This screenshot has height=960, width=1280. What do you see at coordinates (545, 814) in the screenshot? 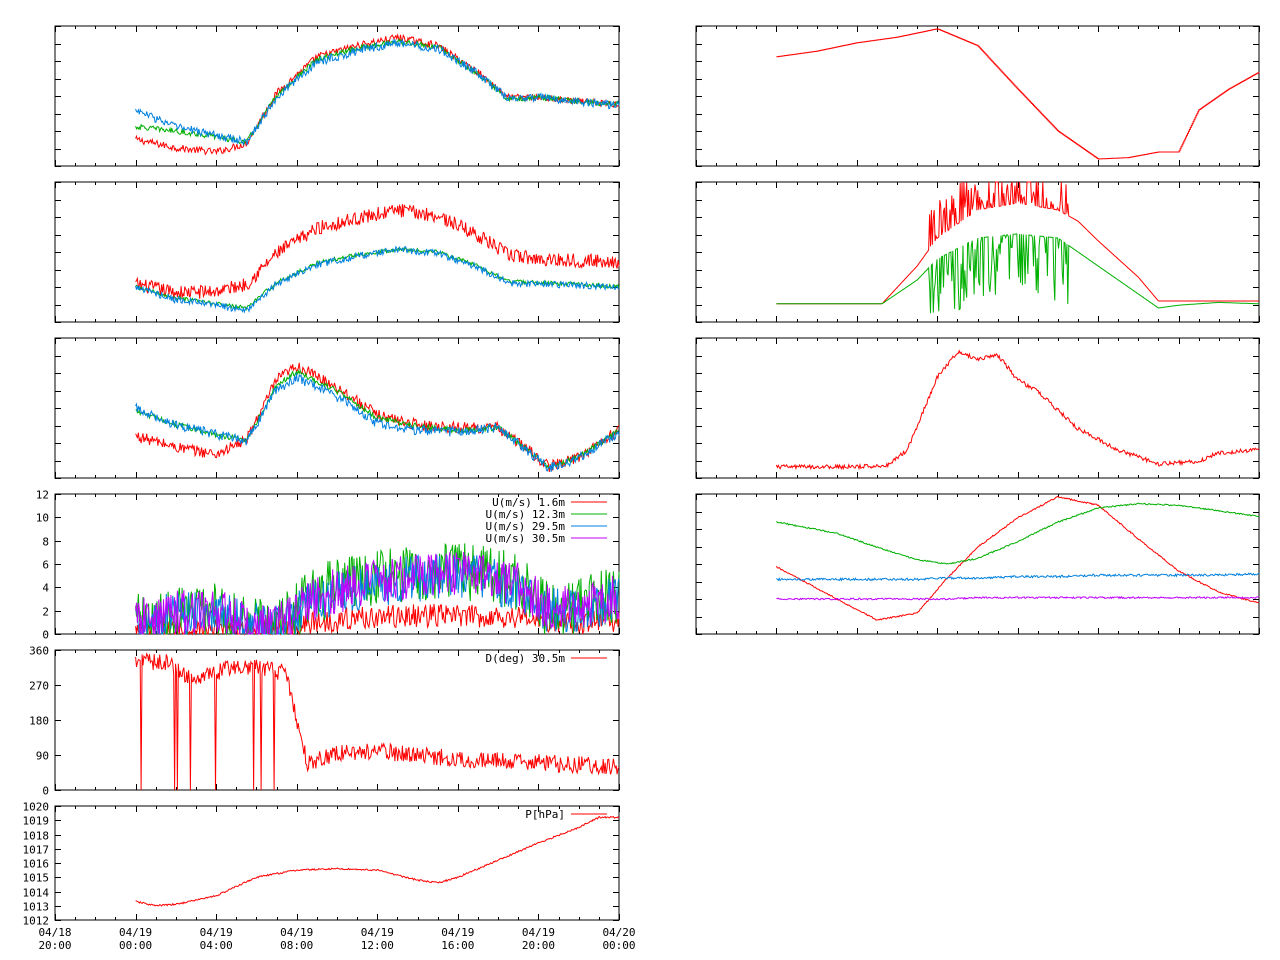
I see `legend-label: P[hPa]` at bounding box center [545, 814].